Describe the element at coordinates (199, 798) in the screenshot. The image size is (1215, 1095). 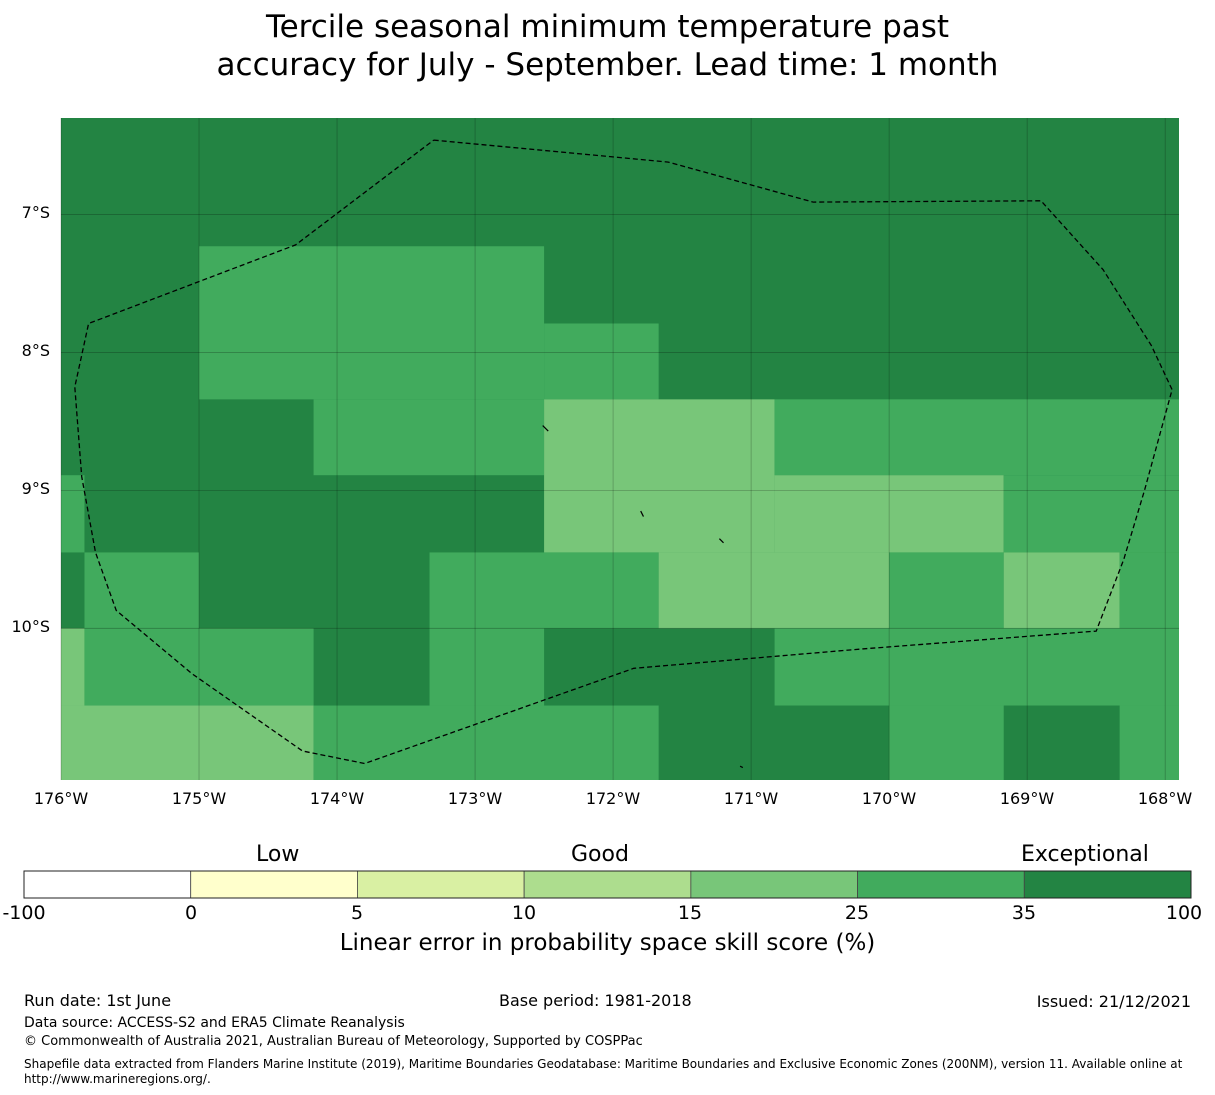
I see `lon-label-175w: 175°W` at that location.